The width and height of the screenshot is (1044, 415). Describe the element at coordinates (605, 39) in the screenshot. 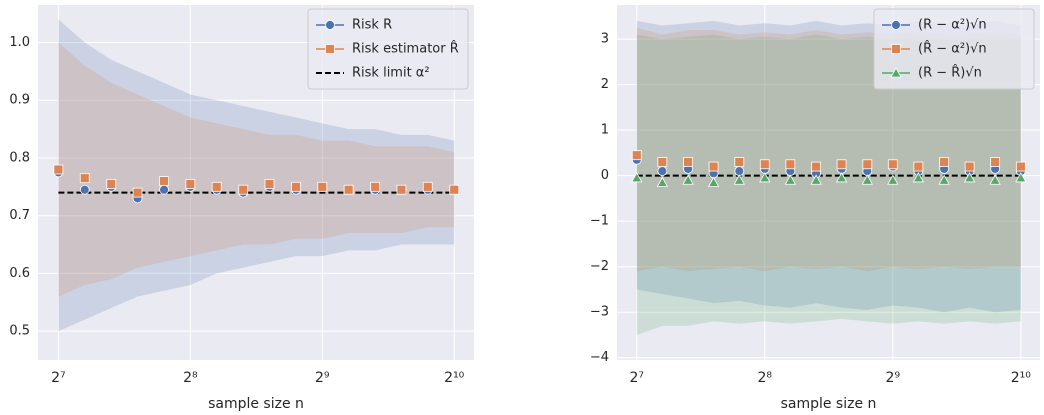

I see `y-tick-label: 3` at that location.